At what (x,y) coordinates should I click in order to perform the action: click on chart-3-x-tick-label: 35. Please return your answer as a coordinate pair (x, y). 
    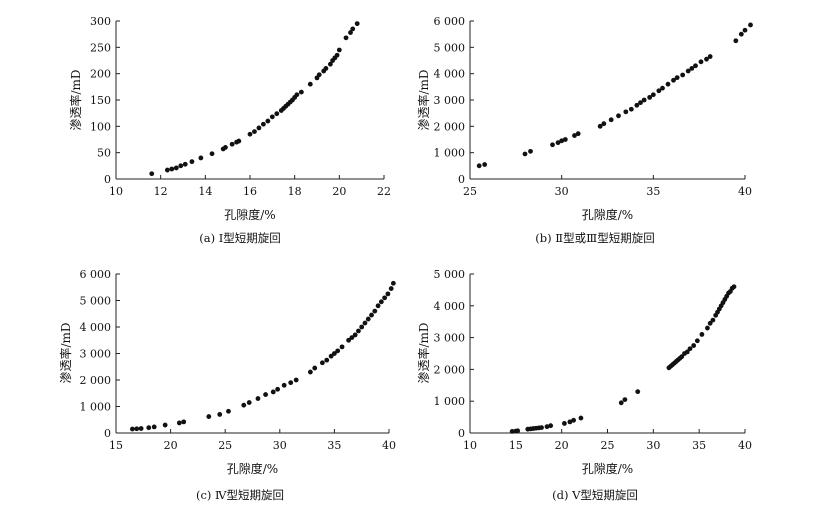
    Looking at the image, I should click on (699, 445).